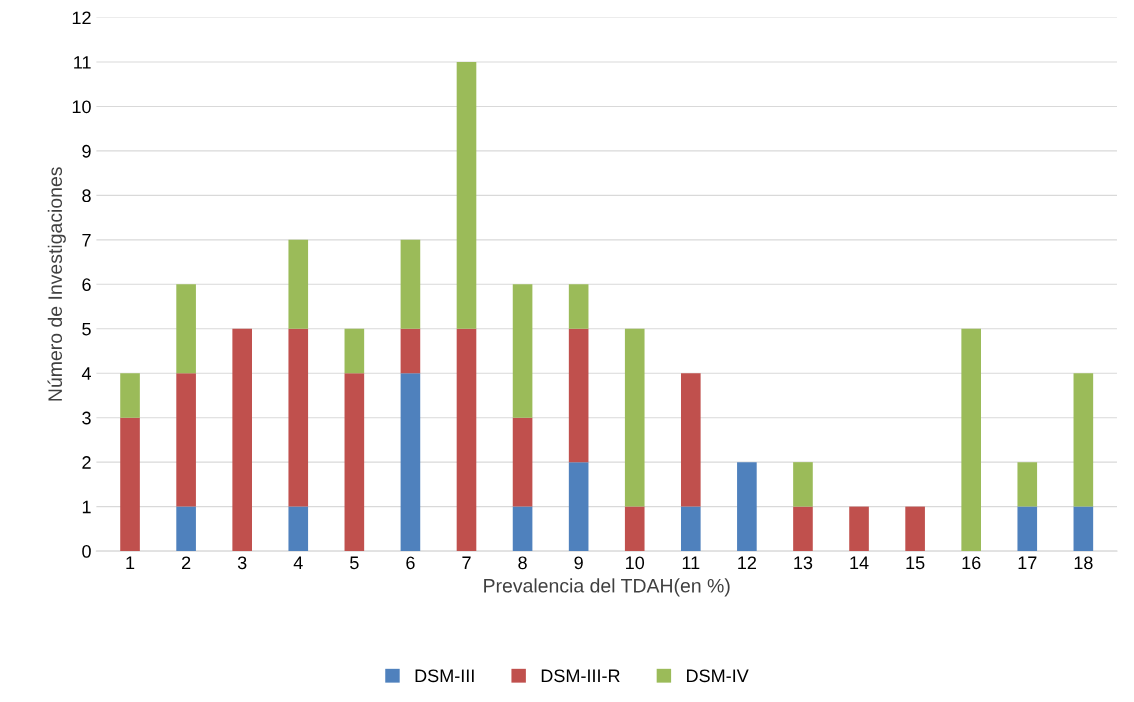 This screenshot has width=1134, height=702. What do you see at coordinates (803, 563) in the screenshot?
I see `x-tick-label: 13` at bounding box center [803, 563].